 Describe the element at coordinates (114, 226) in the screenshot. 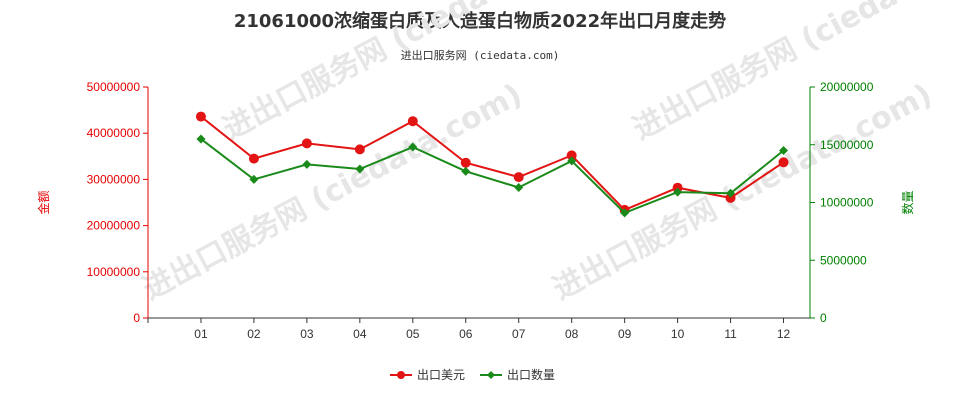

I see `y-left-tick-label: 20000000` at that location.